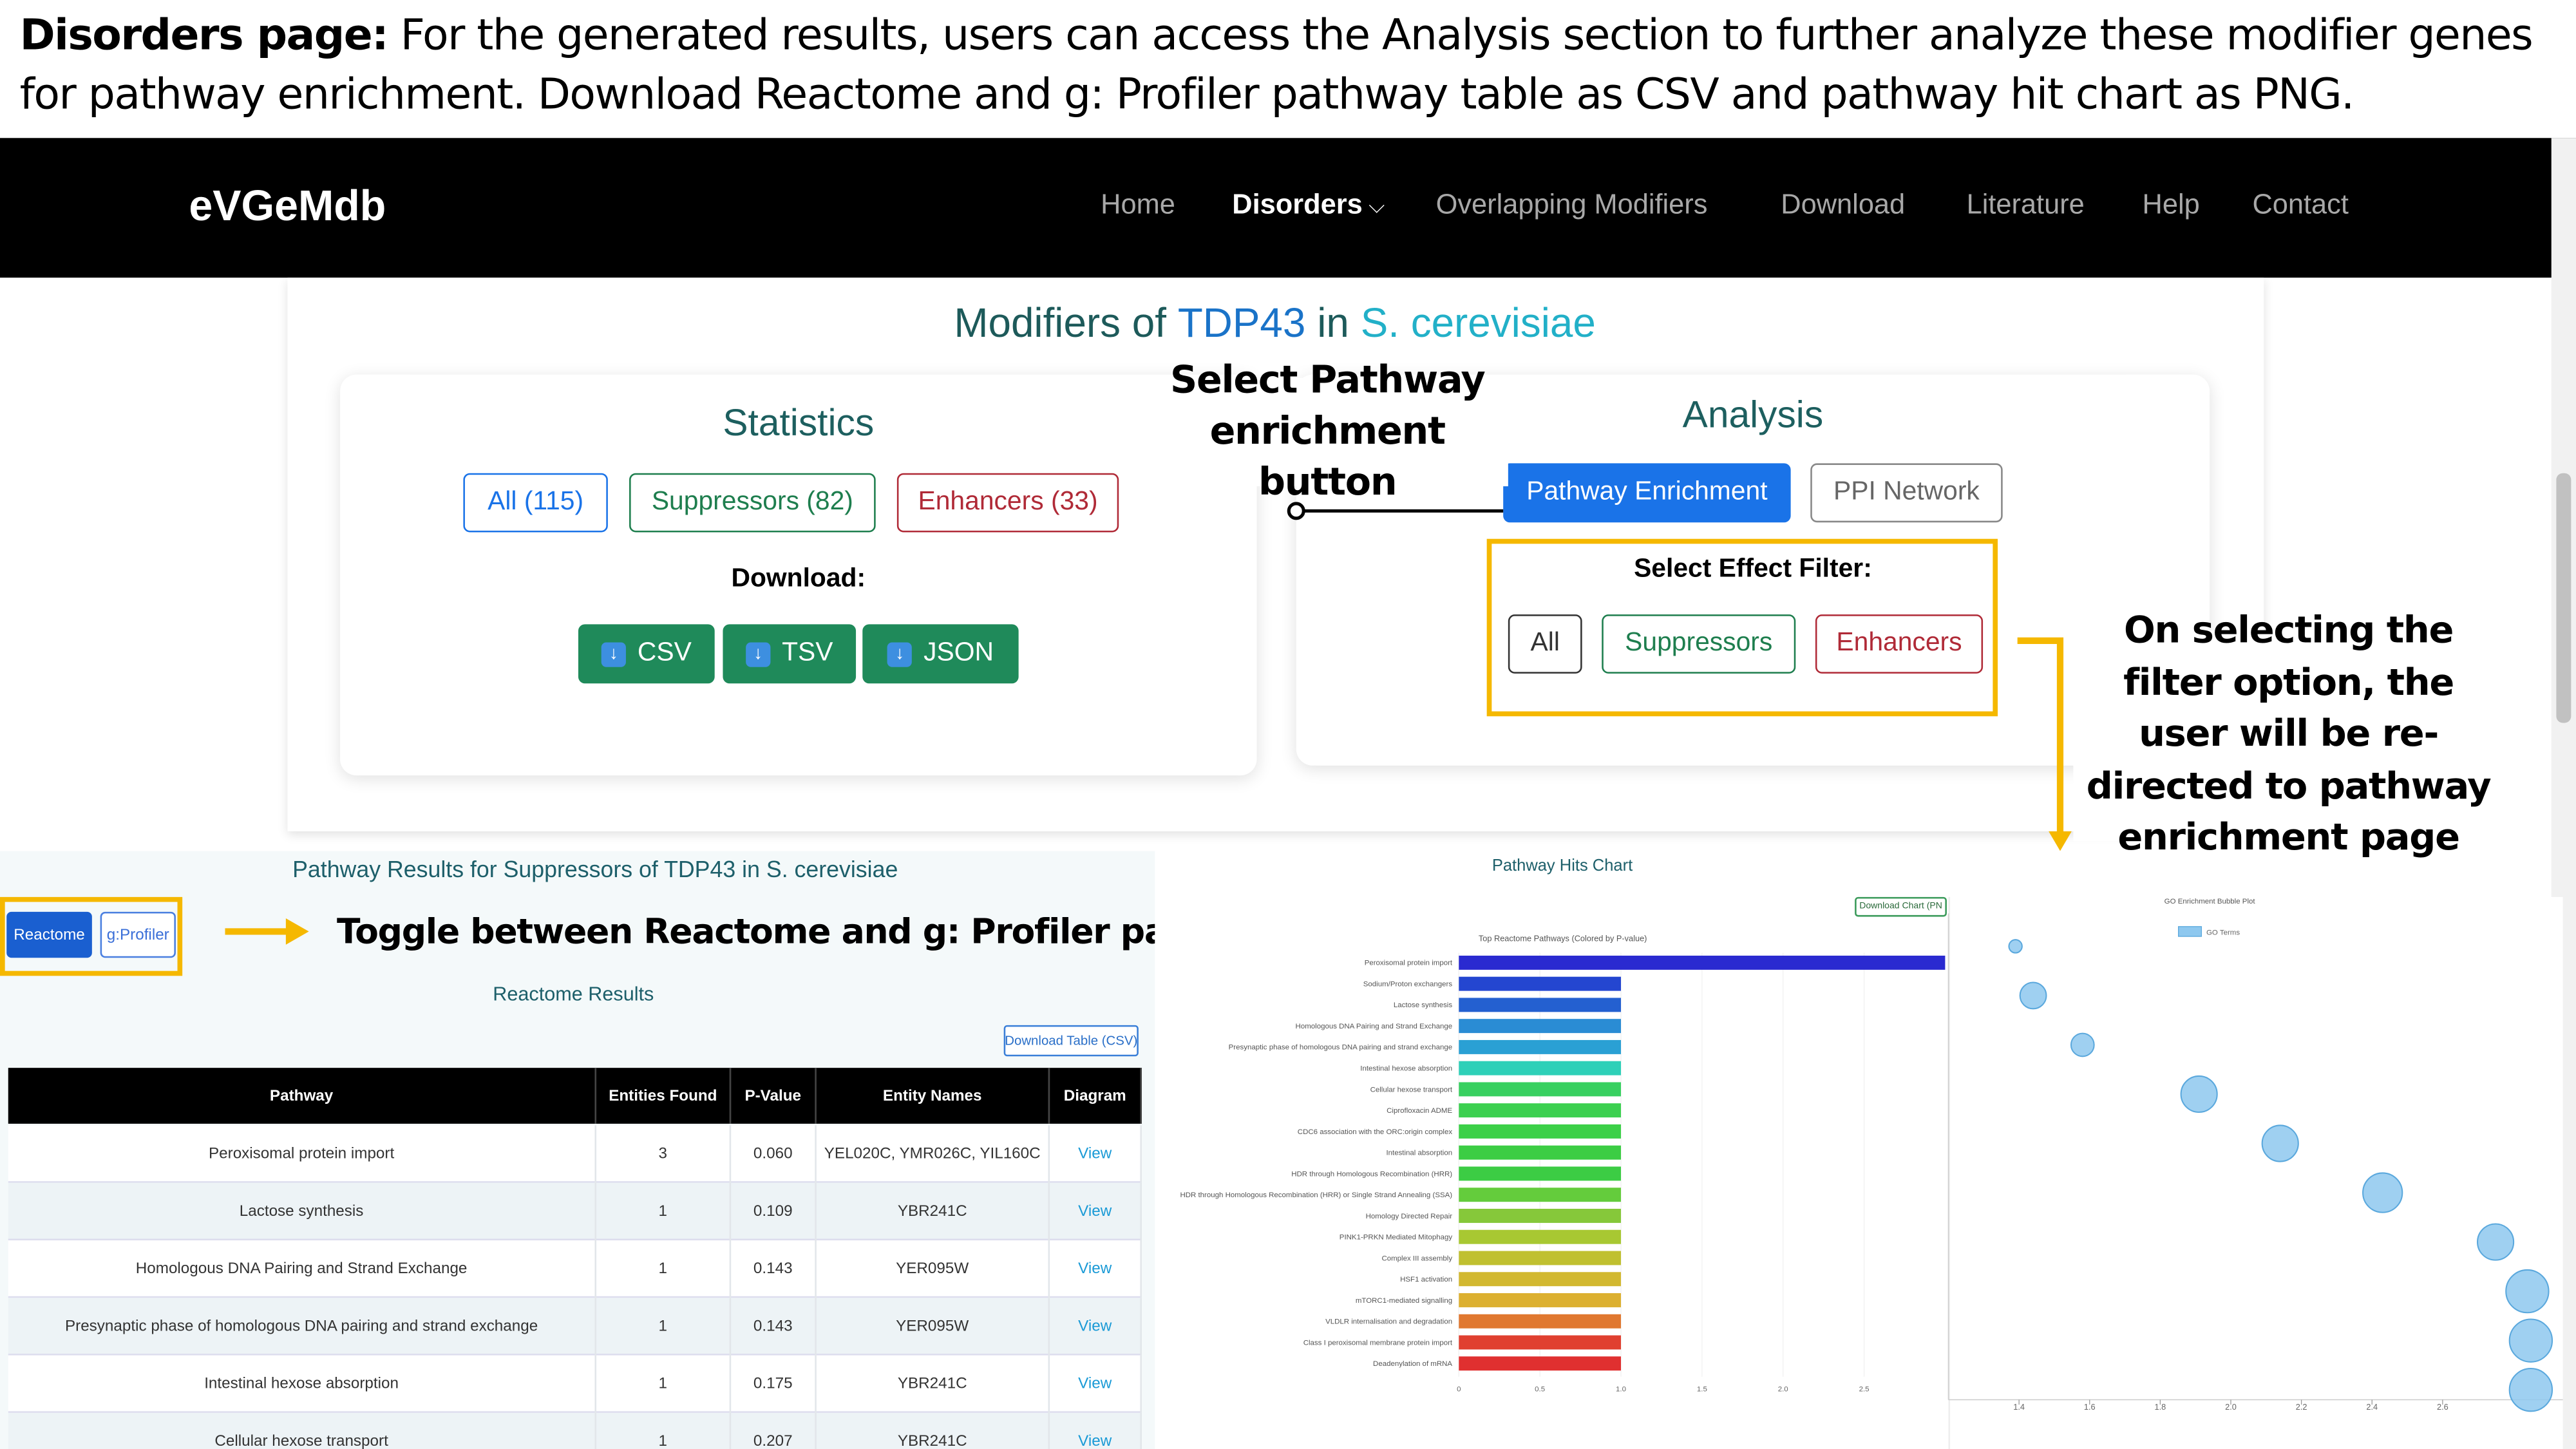 The height and width of the screenshot is (1449, 2576). Describe the element at coordinates (1647, 493) in the screenshot. I see `analysis-button: Pathway Enrichment` at that location.